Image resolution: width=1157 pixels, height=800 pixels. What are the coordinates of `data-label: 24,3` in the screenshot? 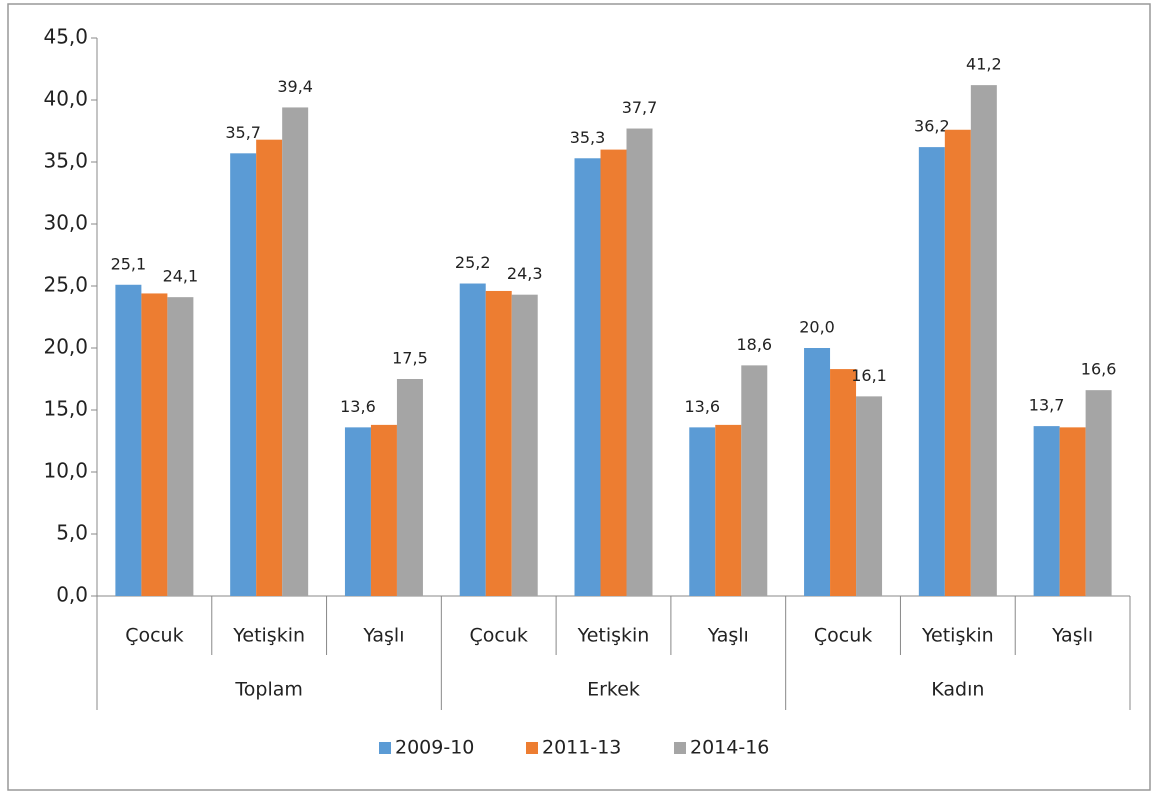 It's located at (525, 273).